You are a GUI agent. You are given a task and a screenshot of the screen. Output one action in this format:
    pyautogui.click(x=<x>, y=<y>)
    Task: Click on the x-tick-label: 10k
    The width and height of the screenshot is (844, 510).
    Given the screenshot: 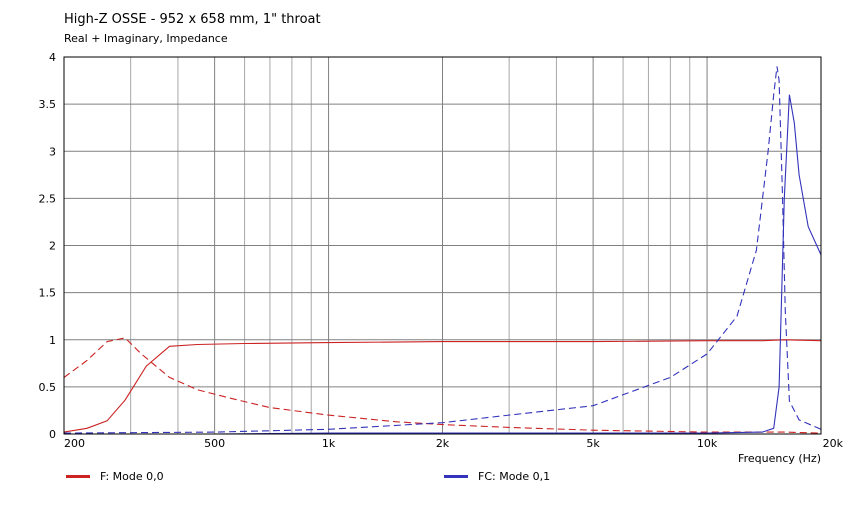 What is the action you would take?
    pyautogui.click(x=707, y=443)
    